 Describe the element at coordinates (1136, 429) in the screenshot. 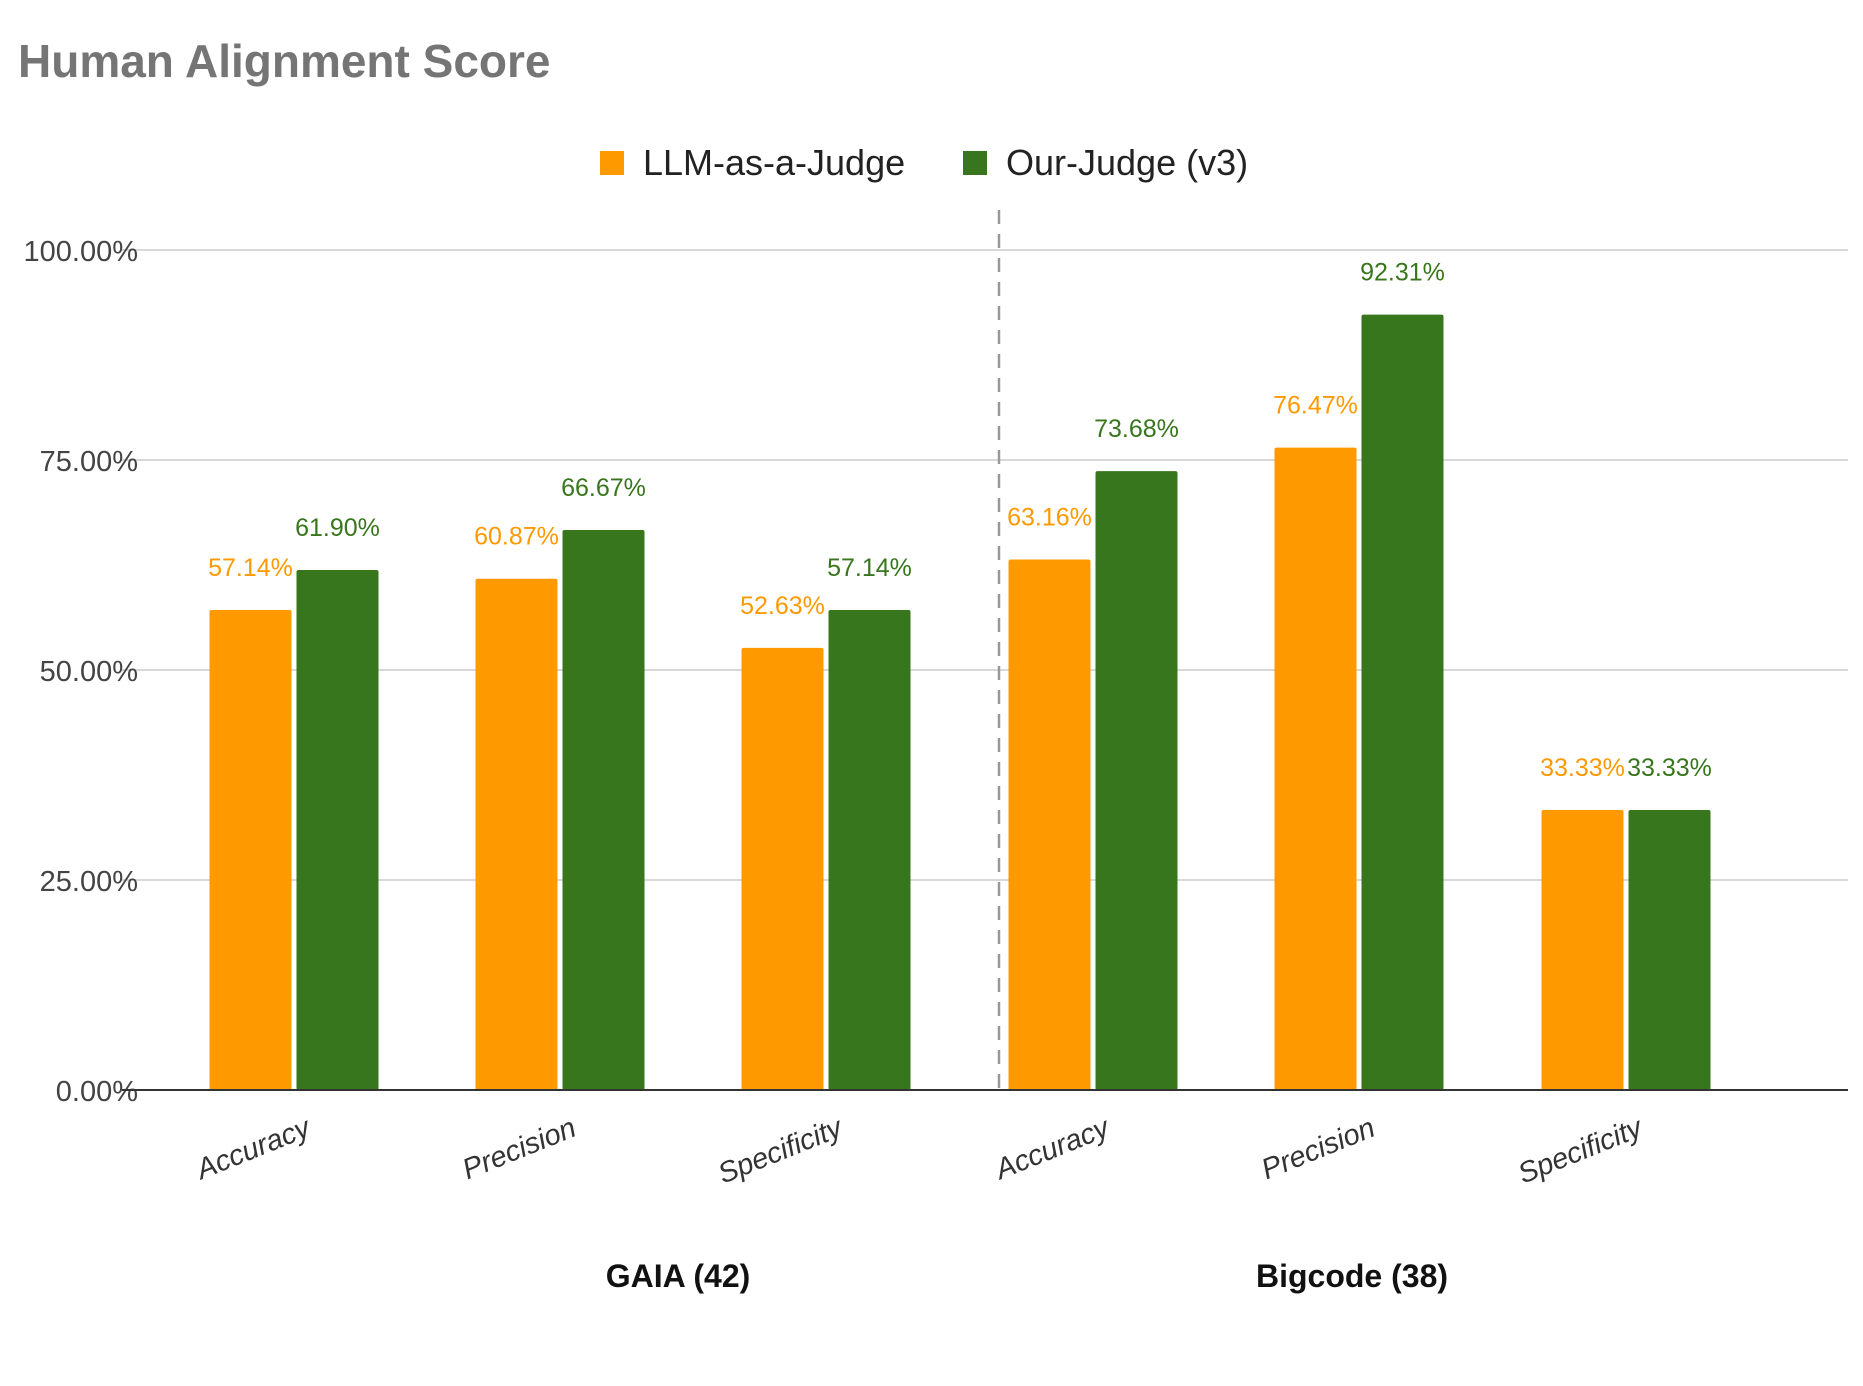

I see `data-label: 73.68%` at that location.